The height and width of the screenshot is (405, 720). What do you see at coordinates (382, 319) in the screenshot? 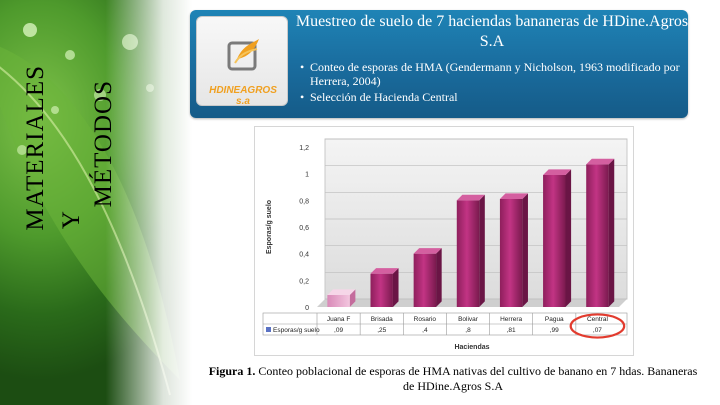
I see `x-tick-label: Brisada` at bounding box center [382, 319].